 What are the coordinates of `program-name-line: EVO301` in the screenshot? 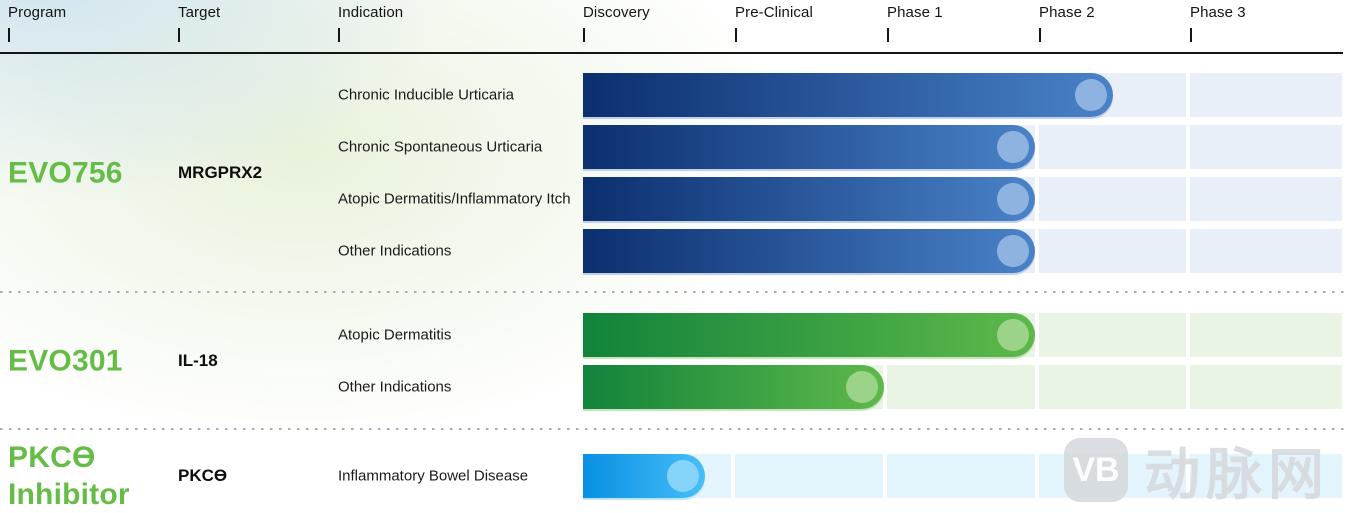 It's located at (65, 361).